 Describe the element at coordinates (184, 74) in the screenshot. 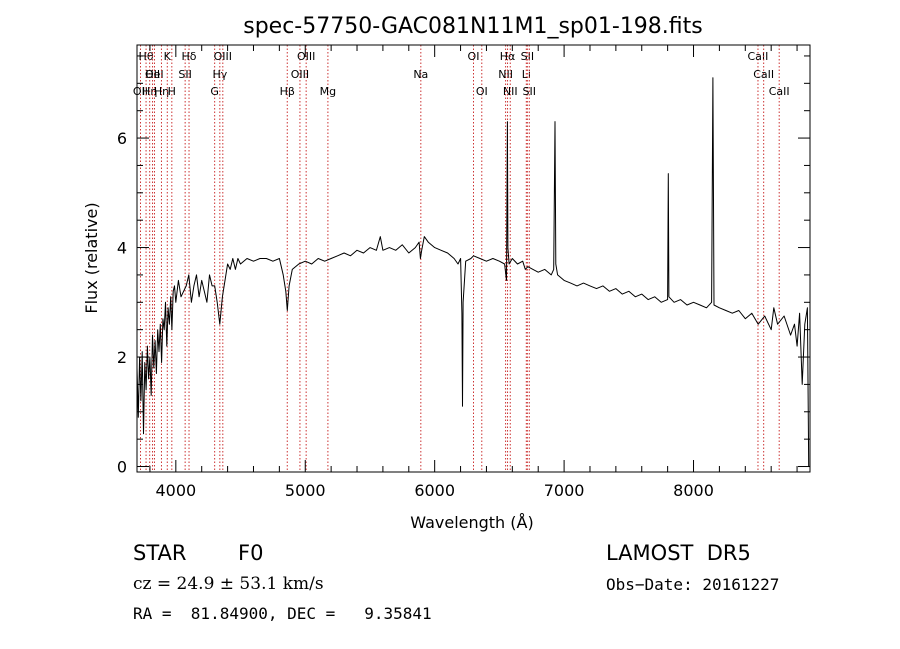

I see `line-marker-label-8: SII` at that location.